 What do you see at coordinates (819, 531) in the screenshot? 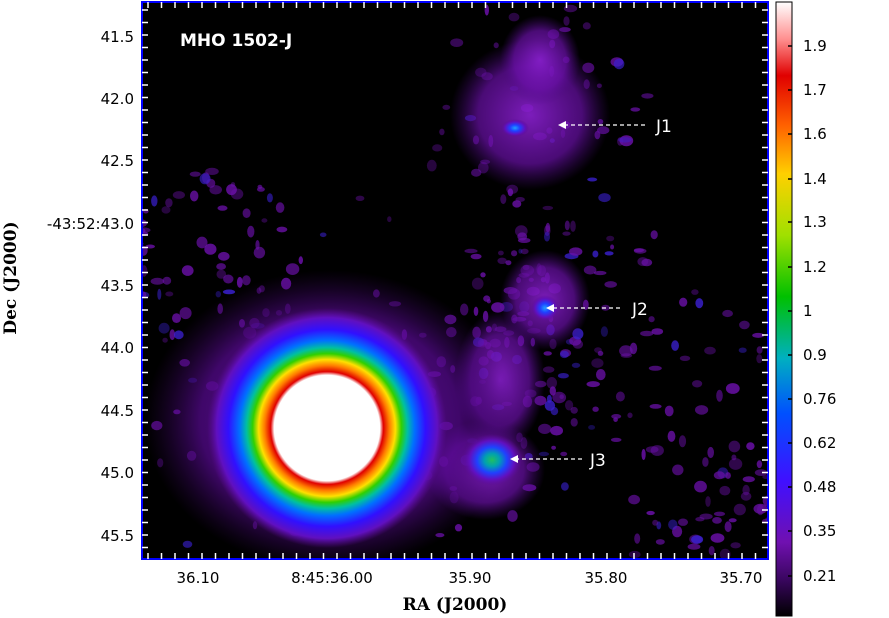
I see `colorbar-label: 0.35` at bounding box center [819, 531].